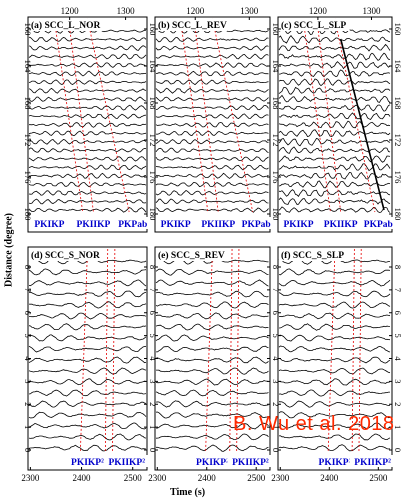 This screenshot has width=402, height=500. Describe the element at coordinates (9, 250) in the screenshot. I see `y-axis-label: Distance (degree)` at that location.